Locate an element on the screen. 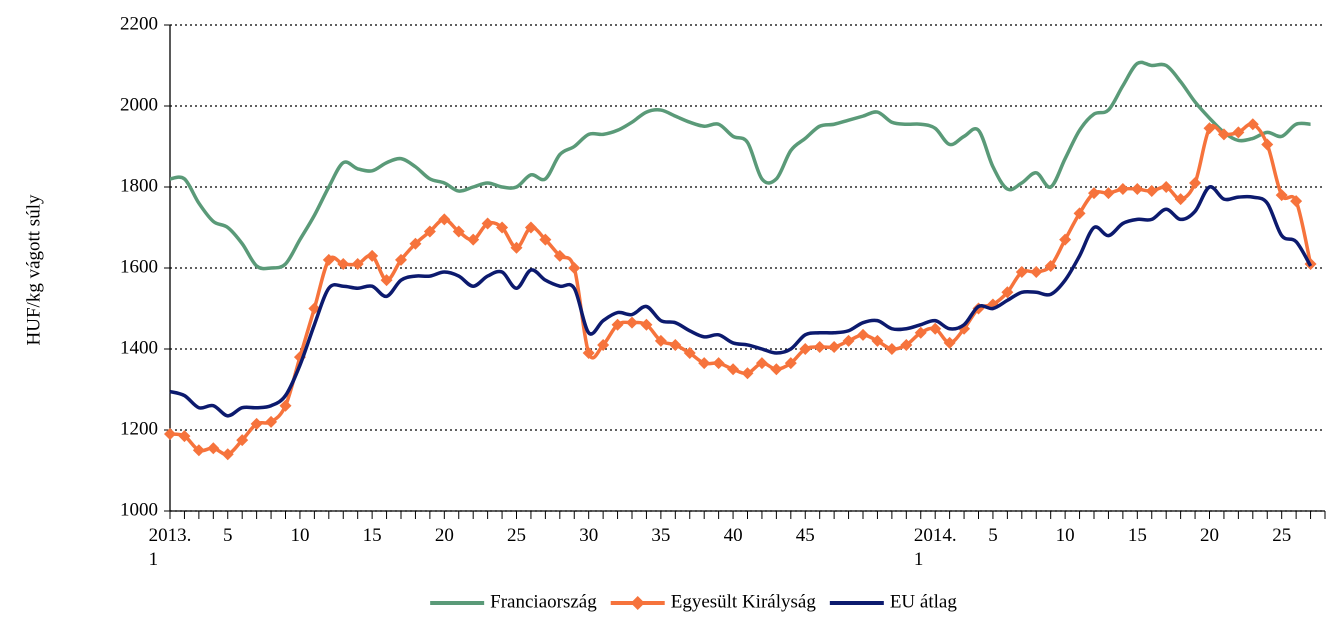 This screenshot has width=1327, height=636. x-tick-label: 35 is located at coordinates (661, 535).